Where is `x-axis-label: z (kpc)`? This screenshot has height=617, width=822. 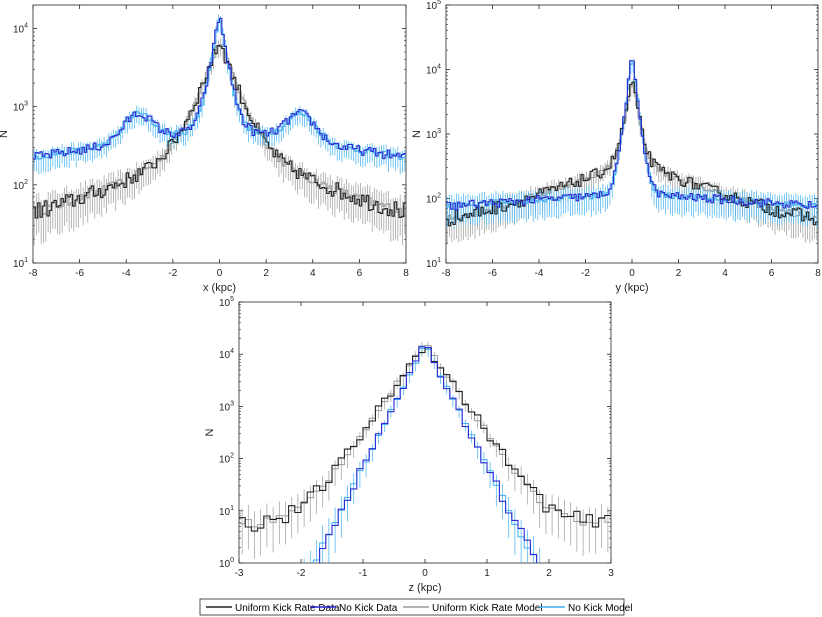 x-axis-label: z (kpc) is located at coordinates (425, 588).